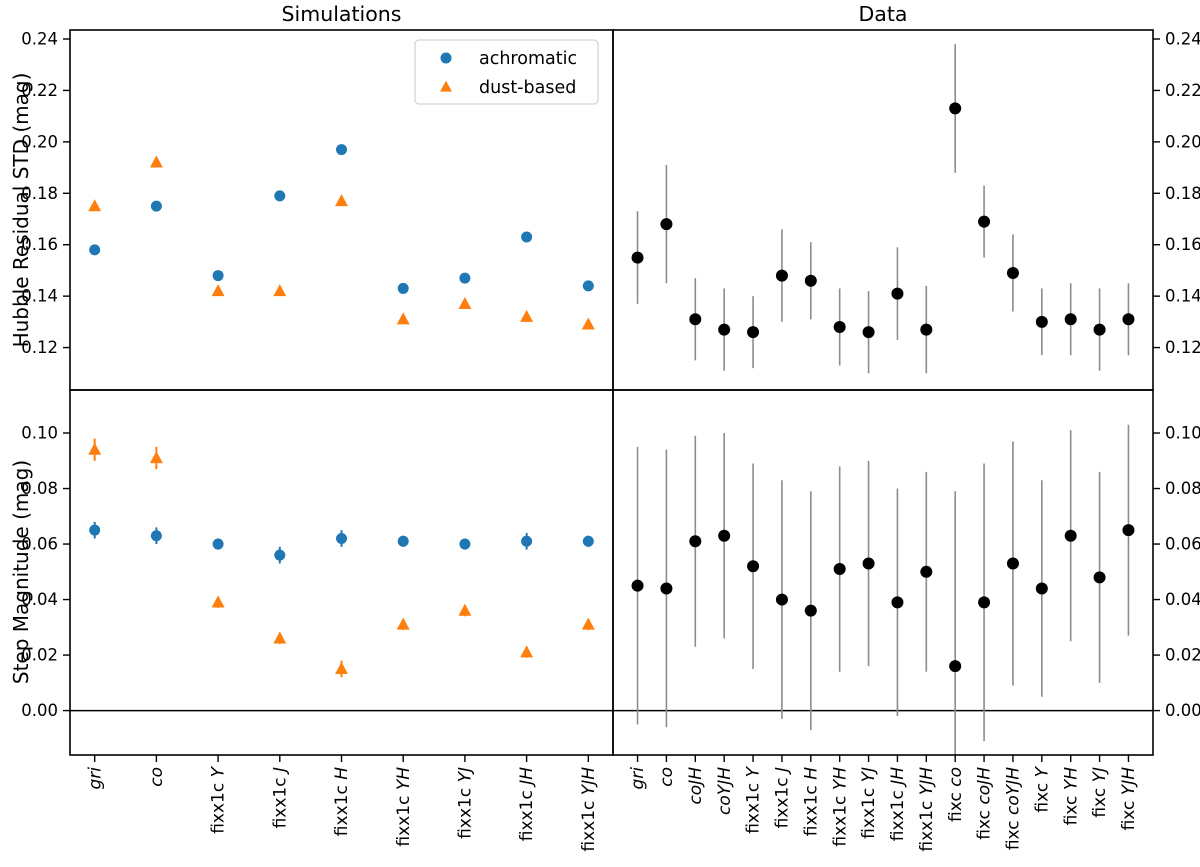 Image resolution: width=1200 pixels, height=867 pixels. What do you see at coordinates (1182, 296) in the screenshot?
I see `y-tick-label: 0.14` at bounding box center [1182, 296].